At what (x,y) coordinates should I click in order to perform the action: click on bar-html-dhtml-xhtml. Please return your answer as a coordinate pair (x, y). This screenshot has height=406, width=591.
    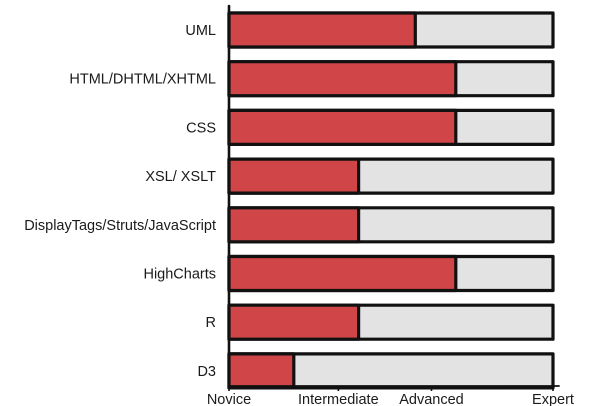
    Looking at the image, I should click on (342, 79).